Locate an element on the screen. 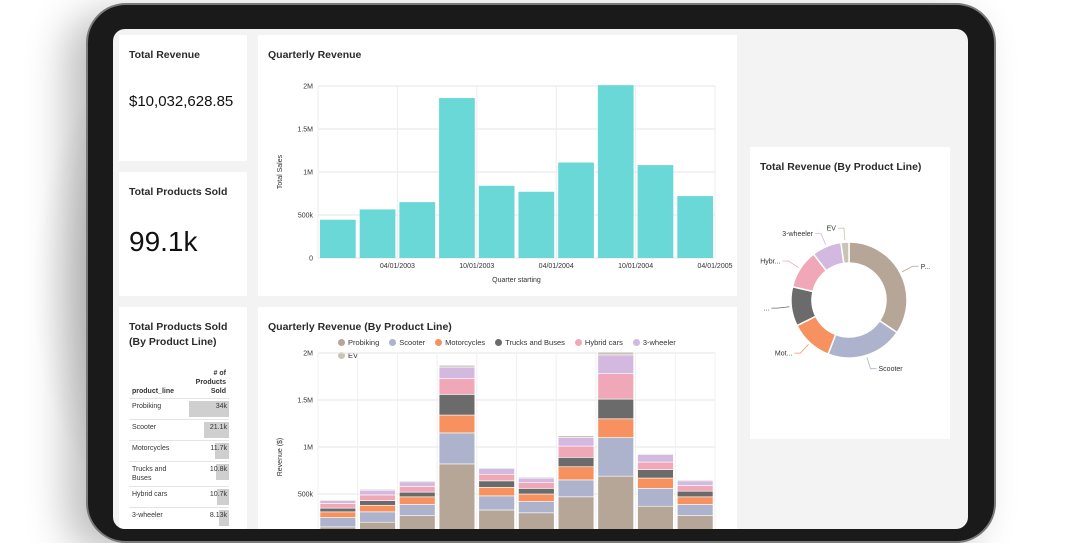  table-row: Trucks and Buses 10.8k is located at coordinates (179, 474).